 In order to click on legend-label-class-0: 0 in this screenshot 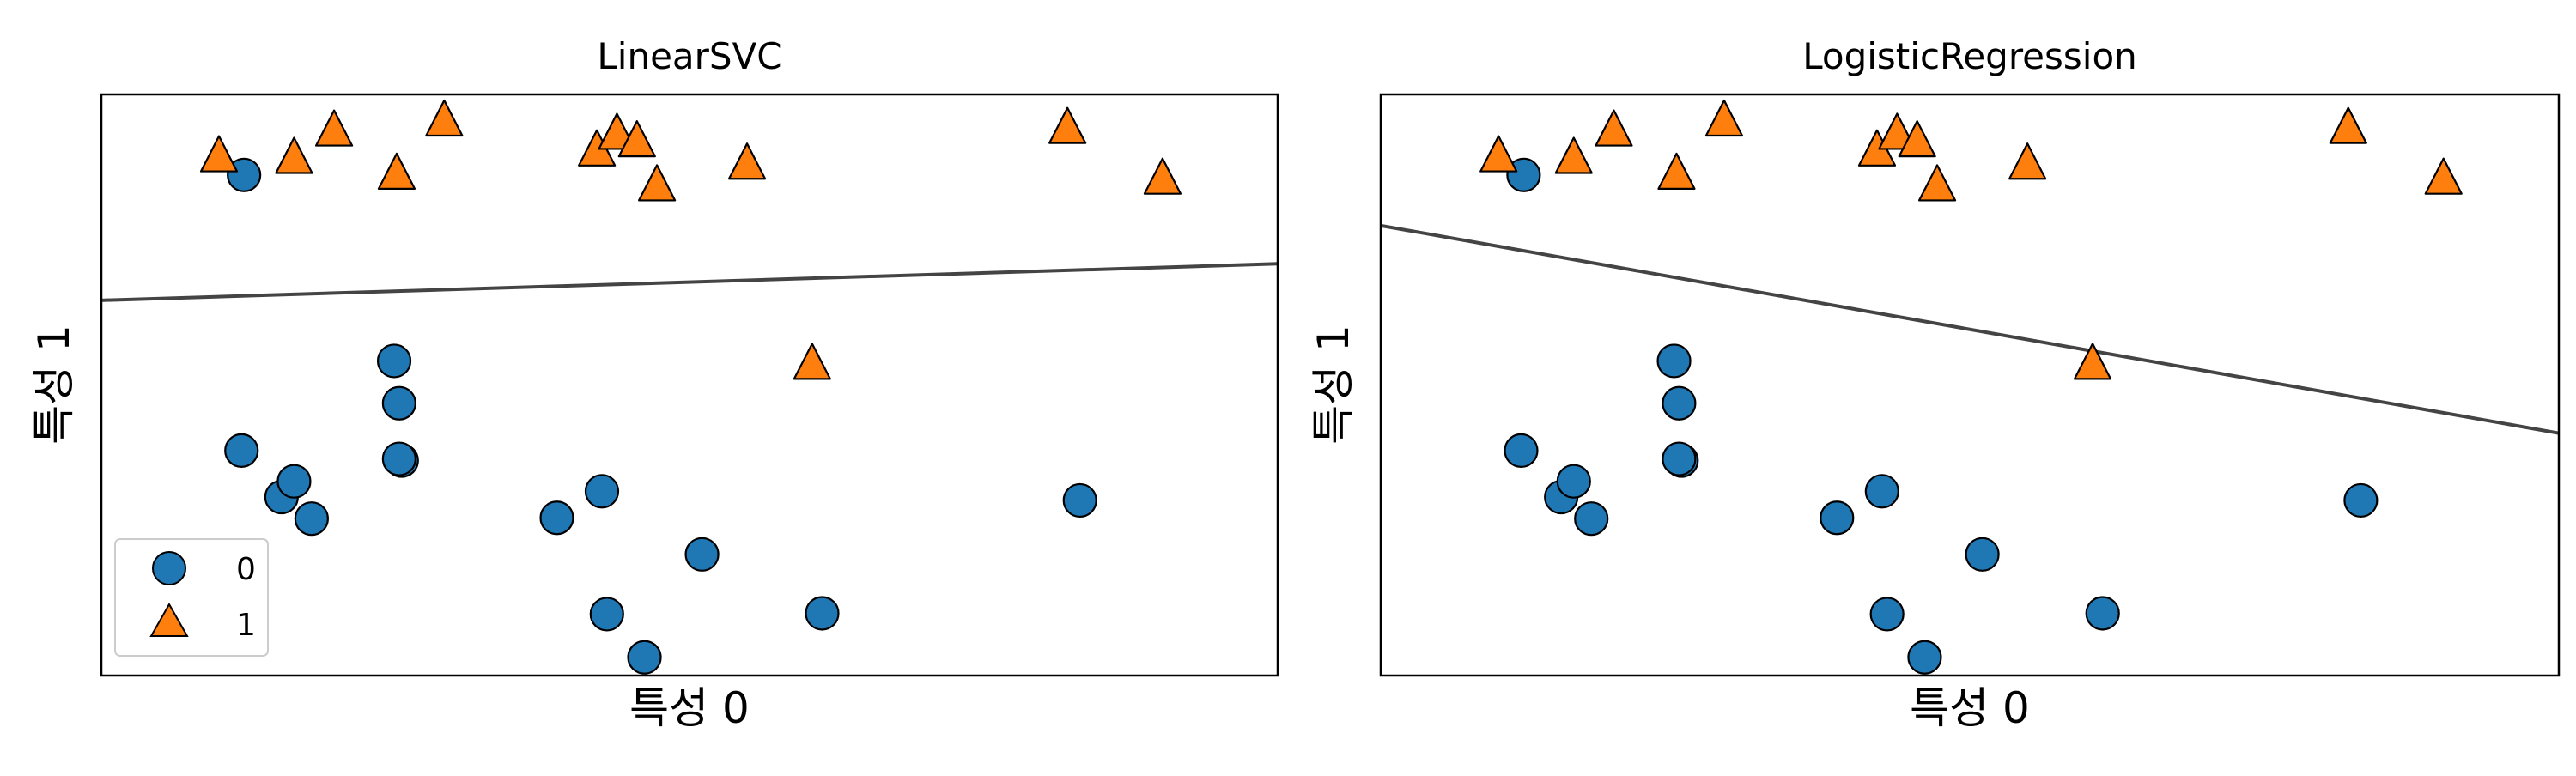, I will do `click(246, 570)`.